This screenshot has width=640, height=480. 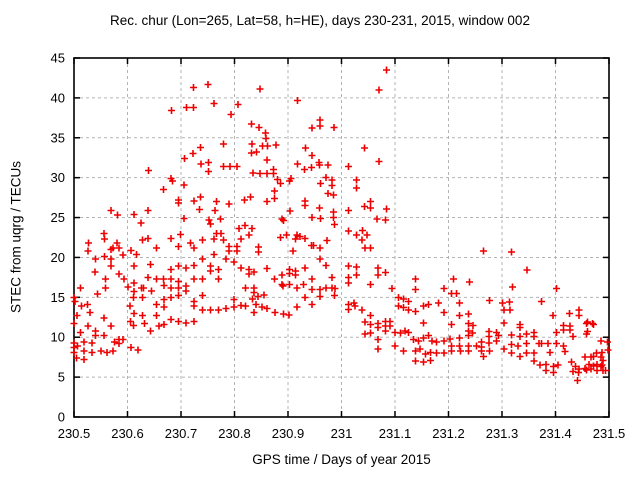 What do you see at coordinates (58, 257) in the screenshot?
I see `y-tick-label: 20` at bounding box center [58, 257].